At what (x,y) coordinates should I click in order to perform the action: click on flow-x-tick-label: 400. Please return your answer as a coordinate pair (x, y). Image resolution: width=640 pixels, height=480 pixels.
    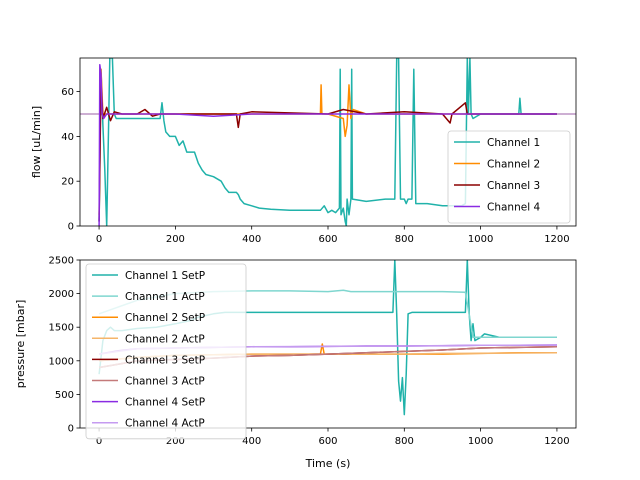
    Looking at the image, I should click on (251, 239).